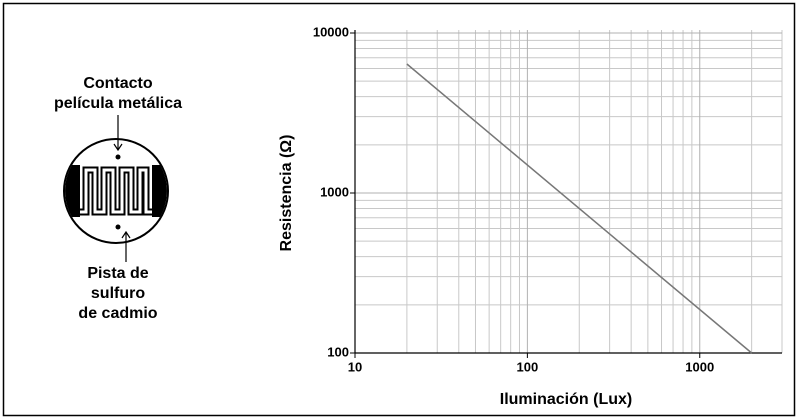 The height and width of the screenshot is (419, 798). What do you see at coordinates (331, 31) in the screenshot?
I see `y-tick-label: 10000` at bounding box center [331, 31].